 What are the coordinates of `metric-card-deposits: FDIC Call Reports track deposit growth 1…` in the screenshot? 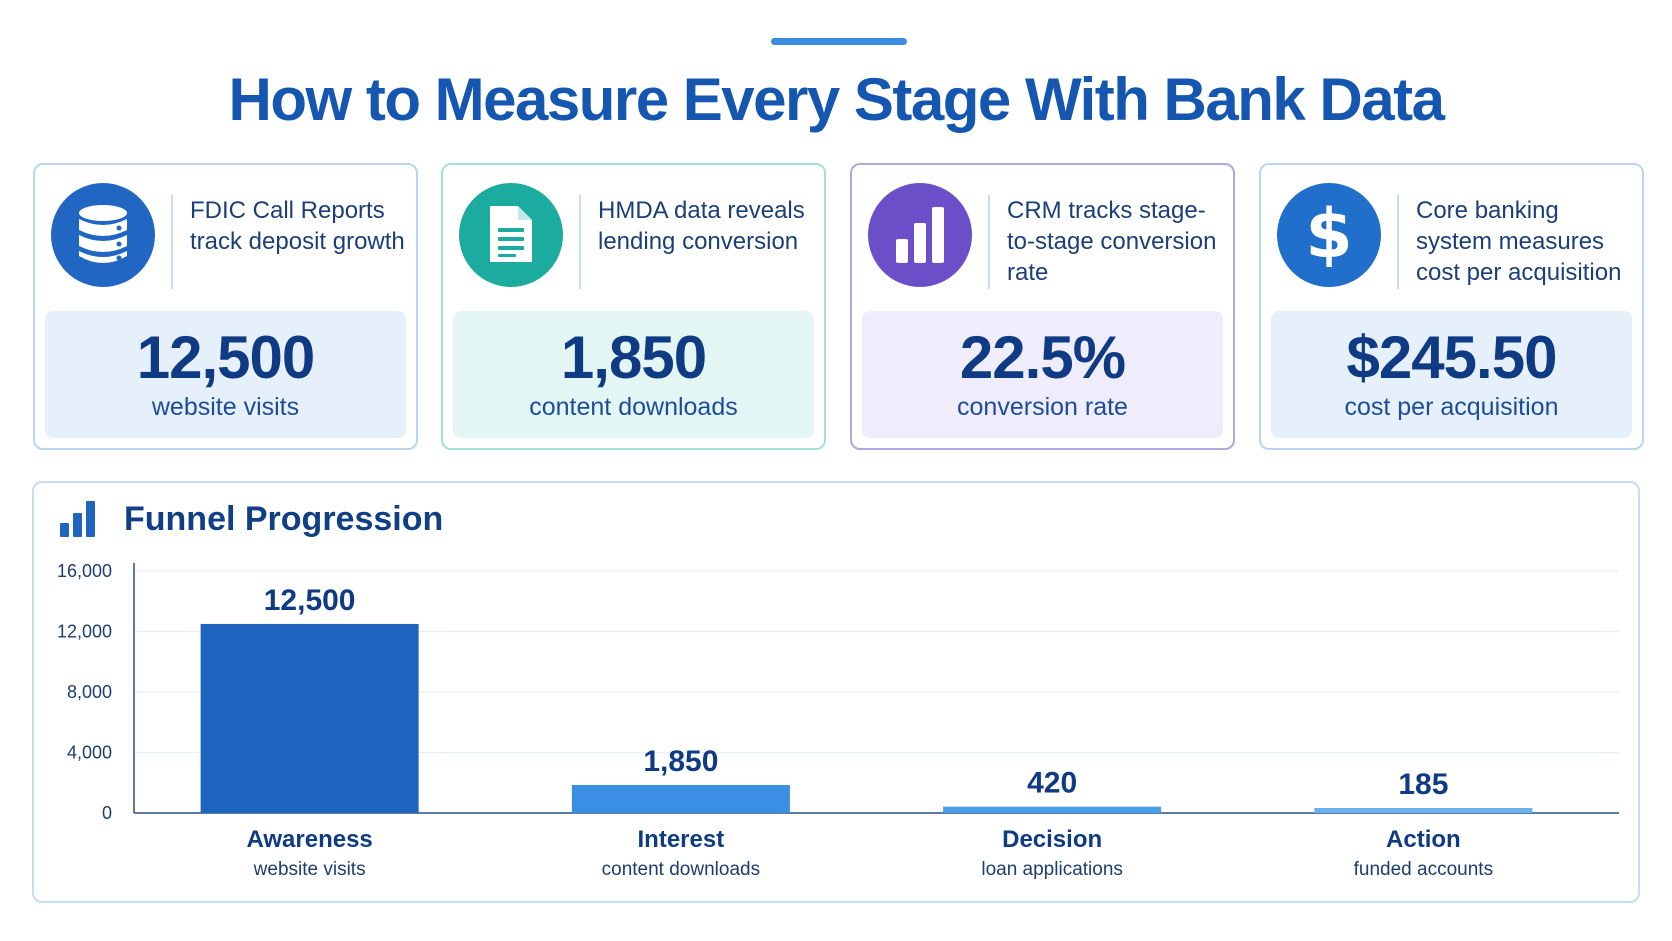 It's located at (225, 306).